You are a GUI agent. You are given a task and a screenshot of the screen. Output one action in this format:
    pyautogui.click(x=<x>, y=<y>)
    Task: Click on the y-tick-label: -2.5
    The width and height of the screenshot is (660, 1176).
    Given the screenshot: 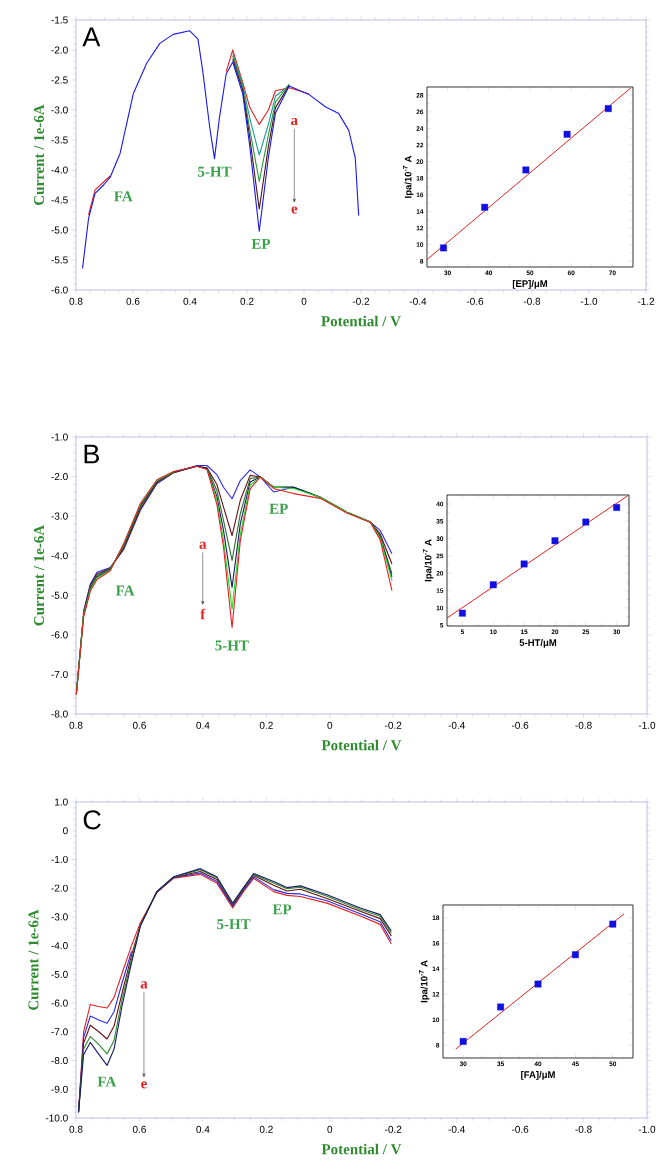 What is the action you would take?
    pyautogui.click(x=59, y=80)
    